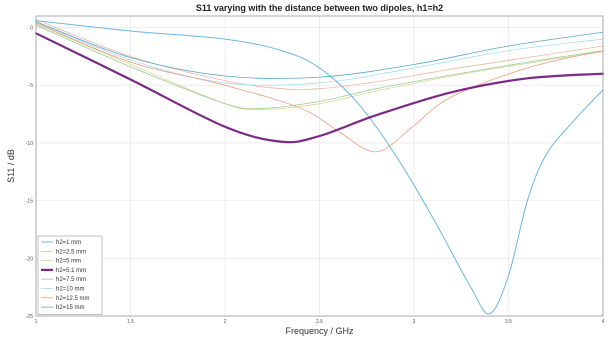 Image resolution: width=613 pixels, height=340 pixels. Describe the element at coordinates (71, 280) in the screenshot. I see `legend-entry: h2=7.5 mm` at that location.